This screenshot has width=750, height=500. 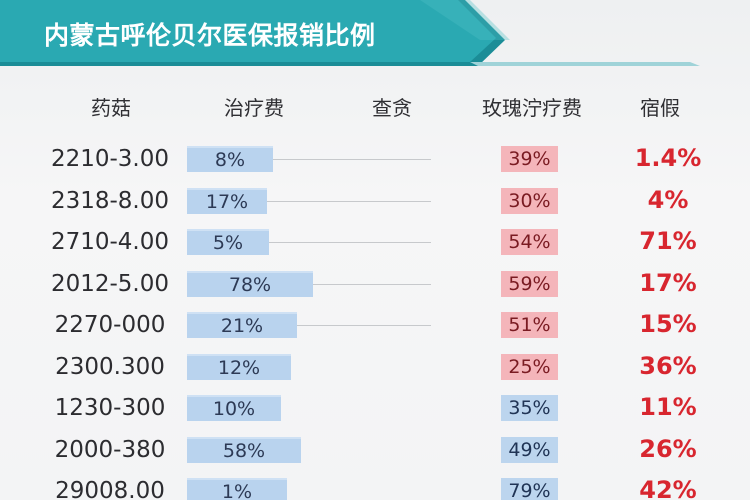 I want to click on treatment-fee-value: 17%, so click(x=227, y=201).